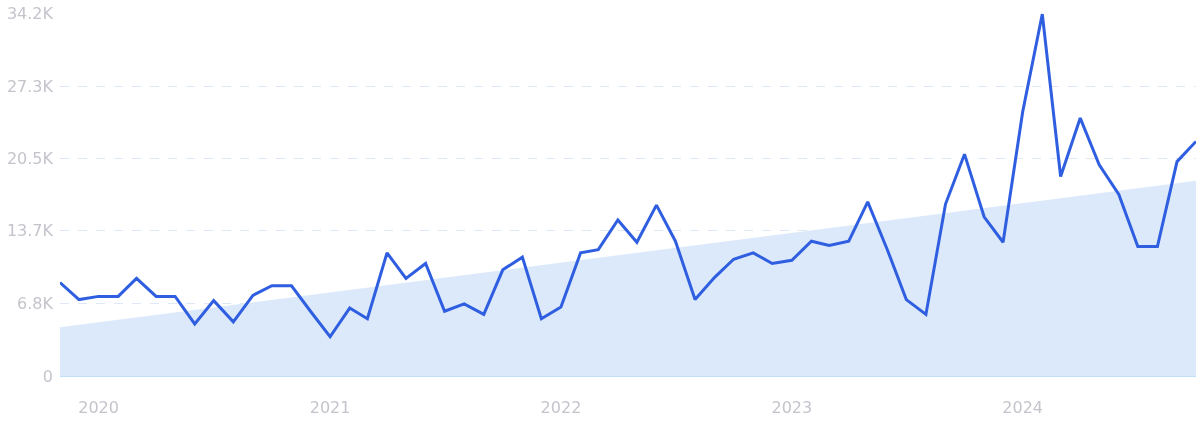  What do you see at coordinates (35, 303) in the screenshot?
I see `y-tick-label: 6.8K` at bounding box center [35, 303].